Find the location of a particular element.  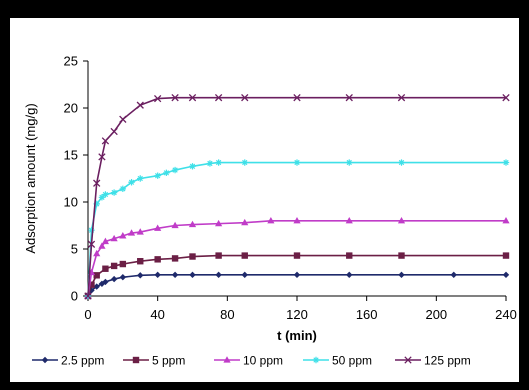

x-tick-label: 0 is located at coordinates (87, 314).